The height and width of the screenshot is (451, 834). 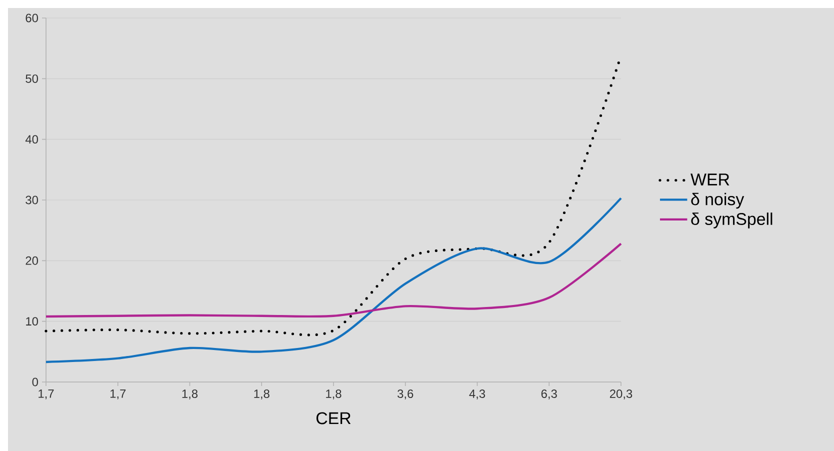 What do you see at coordinates (710, 180) in the screenshot?
I see `legend-label: WER` at bounding box center [710, 180].